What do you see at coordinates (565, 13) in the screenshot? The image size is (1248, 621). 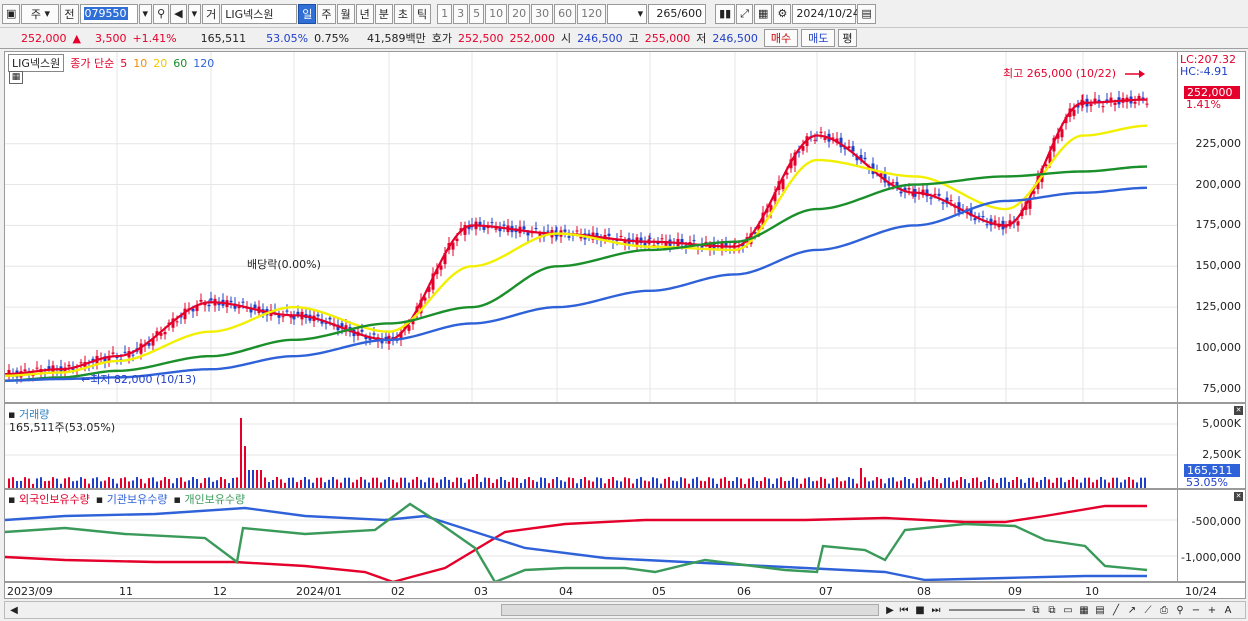 I see `interval-60: 60` at bounding box center [565, 13].